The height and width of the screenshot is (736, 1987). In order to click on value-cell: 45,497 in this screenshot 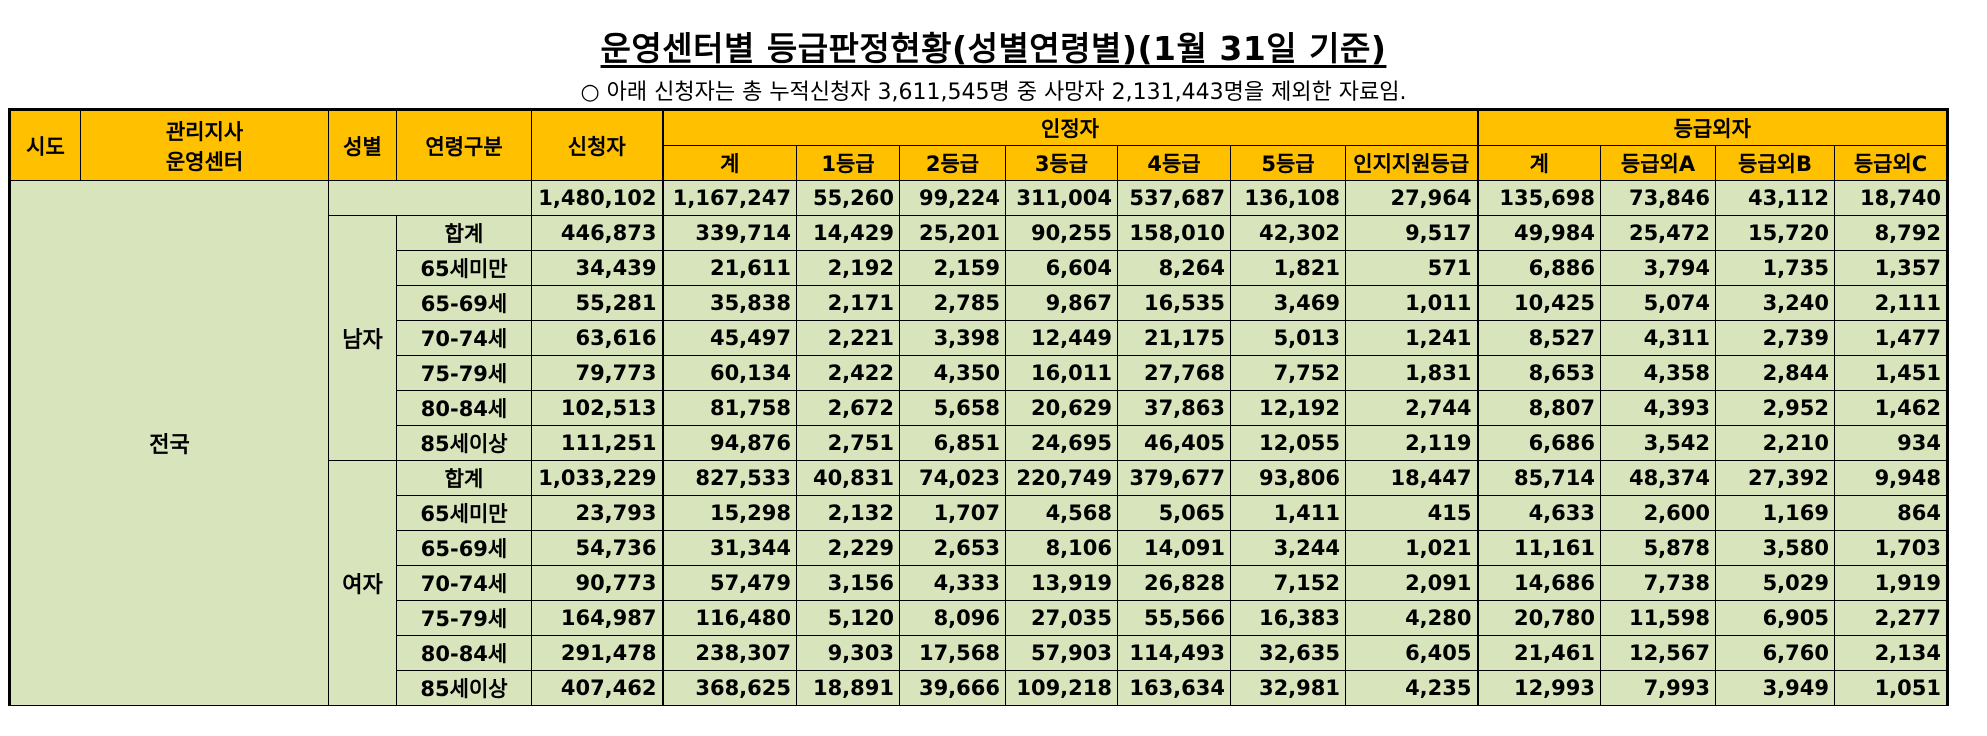, I will do `click(729, 338)`.